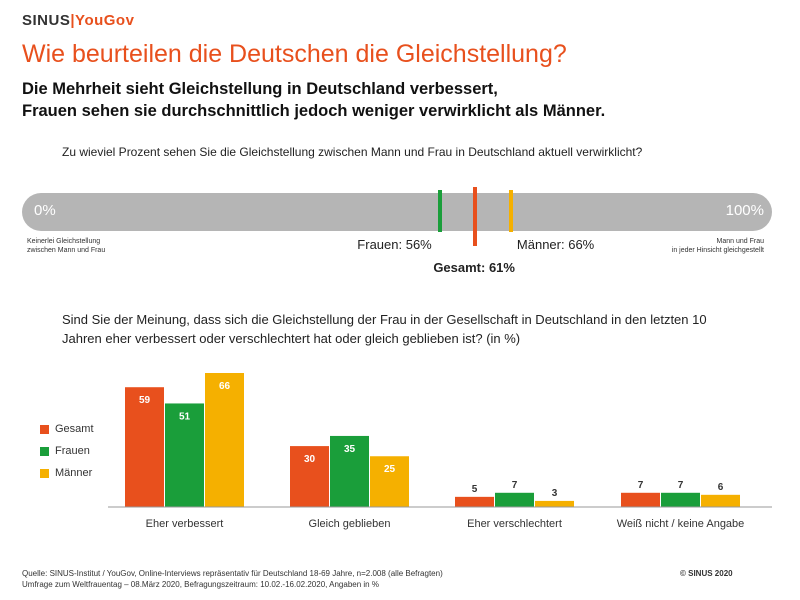 Image resolution: width=800 pixels, height=600 pixels. Describe the element at coordinates (717, 250) in the screenshot. I see `scale-right-note-line-2: in jeder Hinsicht gleichgestellt` at that location.